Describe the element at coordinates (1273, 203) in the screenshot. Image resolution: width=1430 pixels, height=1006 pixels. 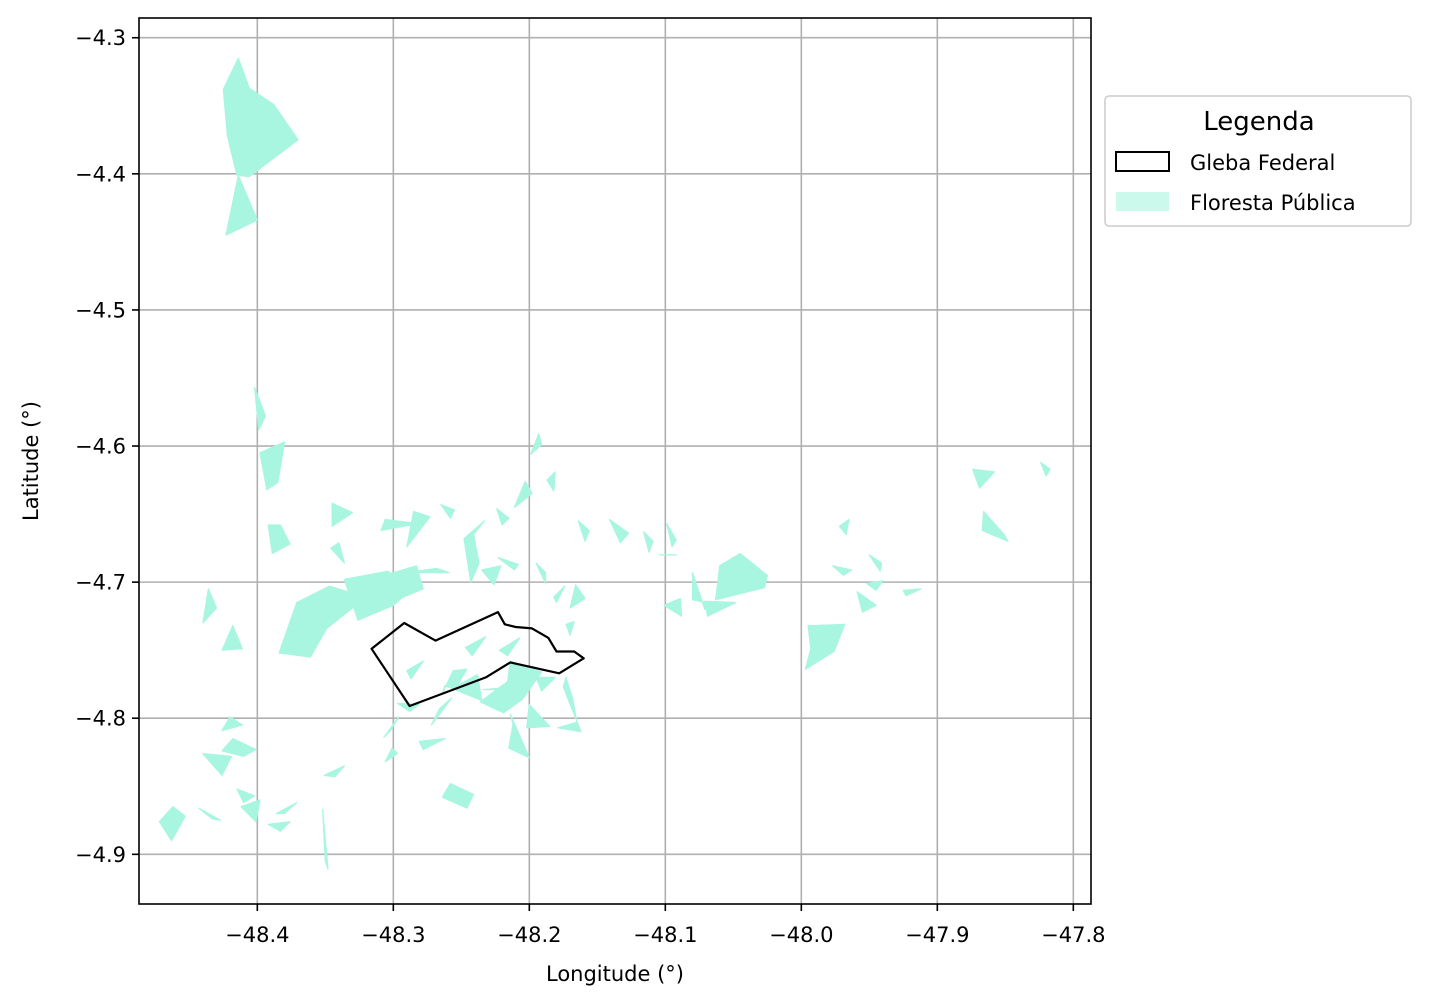
I see `legend-label-floresta-publica: Floresta Pública` at that location.